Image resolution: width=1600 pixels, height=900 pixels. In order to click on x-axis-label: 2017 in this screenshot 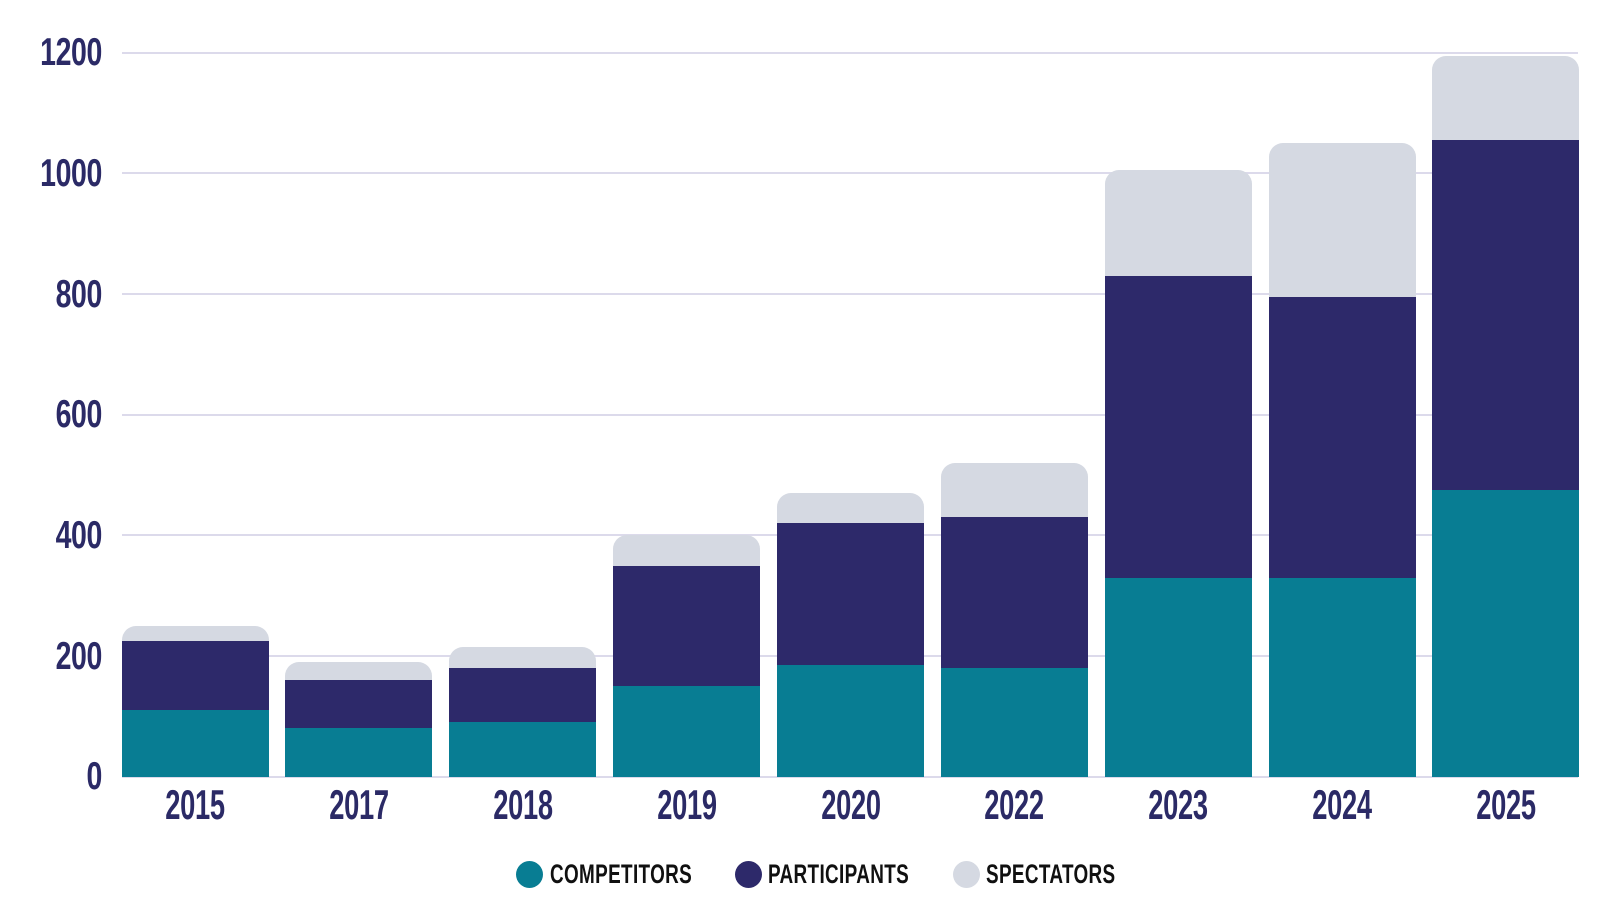, I will do `click(359, 804)`.